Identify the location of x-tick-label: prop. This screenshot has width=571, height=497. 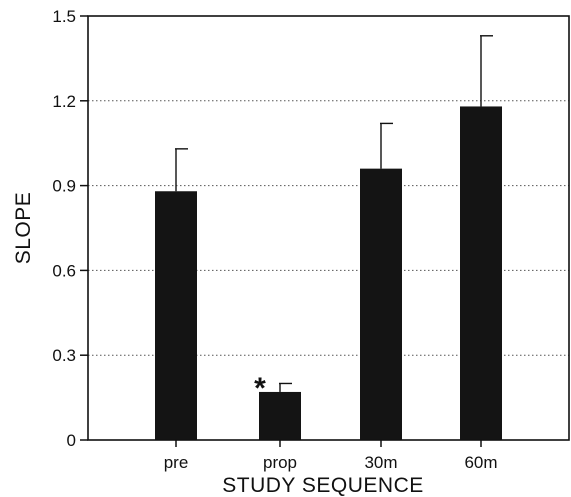
(280, 462).